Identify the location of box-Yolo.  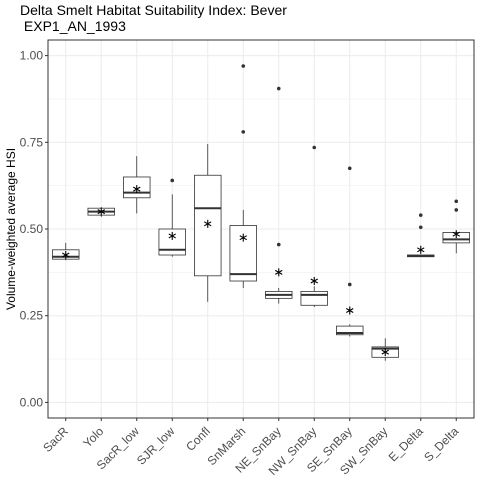
(101, 212).